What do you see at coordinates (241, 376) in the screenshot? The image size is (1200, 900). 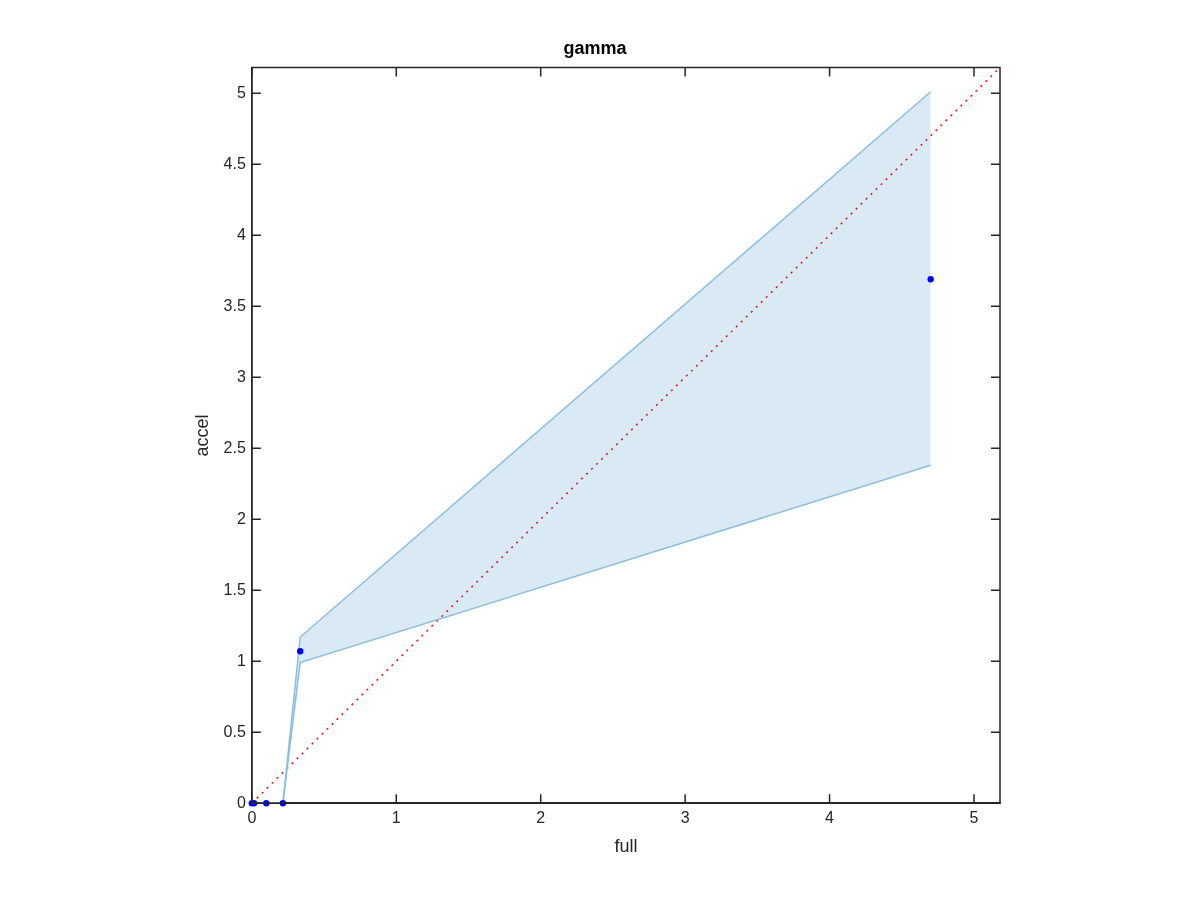 I see `y-tick-label: 3` at bounding box center [241, 376].